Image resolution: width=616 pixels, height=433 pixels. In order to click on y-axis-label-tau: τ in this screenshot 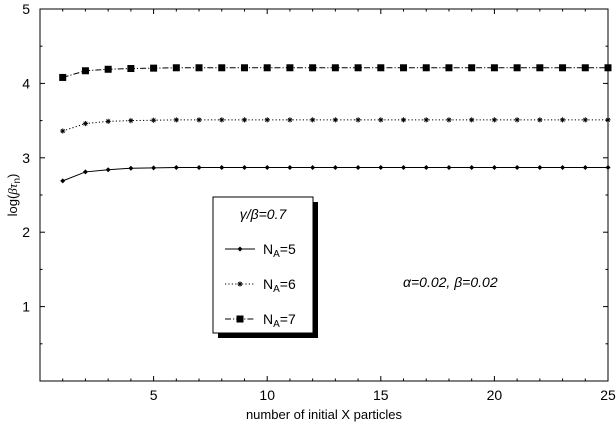, I will do `click(12, 185)`.